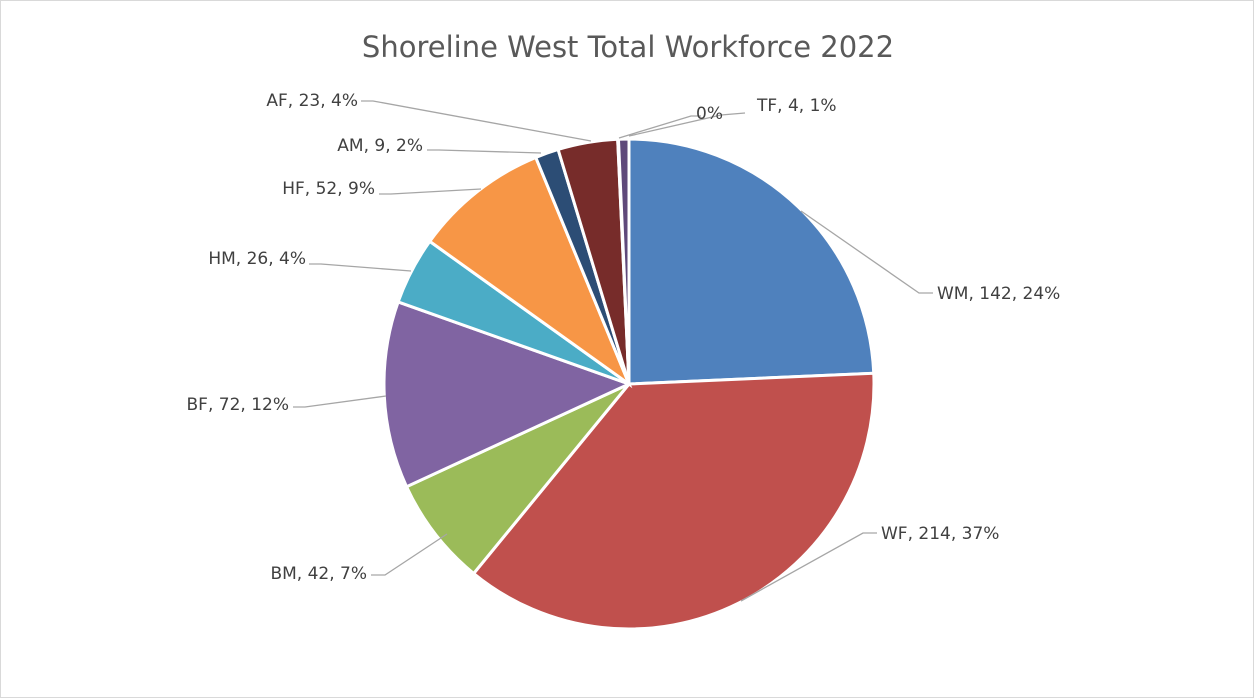  What do you see at coordinates (709, 114) in the screenshot?
I see `data-label: 0%` at bounding box center [709, 114].